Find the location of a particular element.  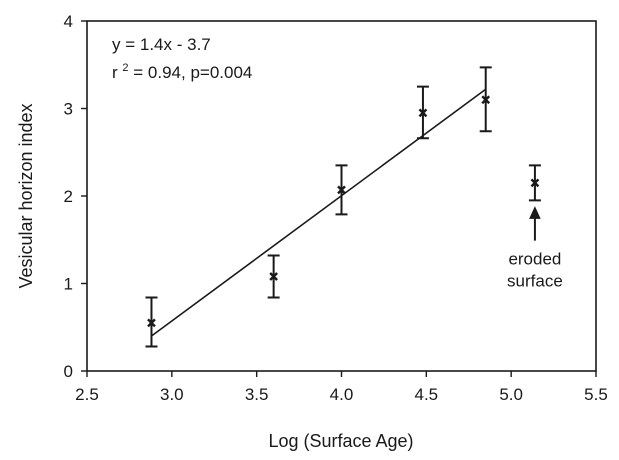

y-axis-title: Vesicular horizon index is located at coordinates (26, 195).